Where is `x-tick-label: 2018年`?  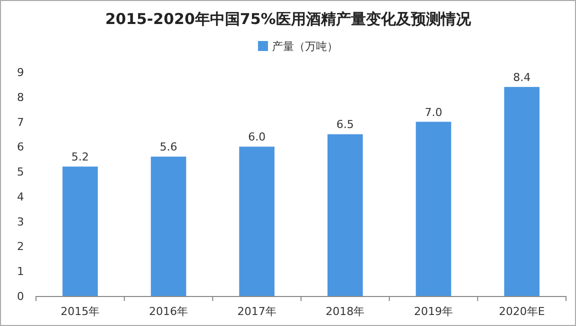
x-tick-label: 2018年 is located at coordinates (345, 311).